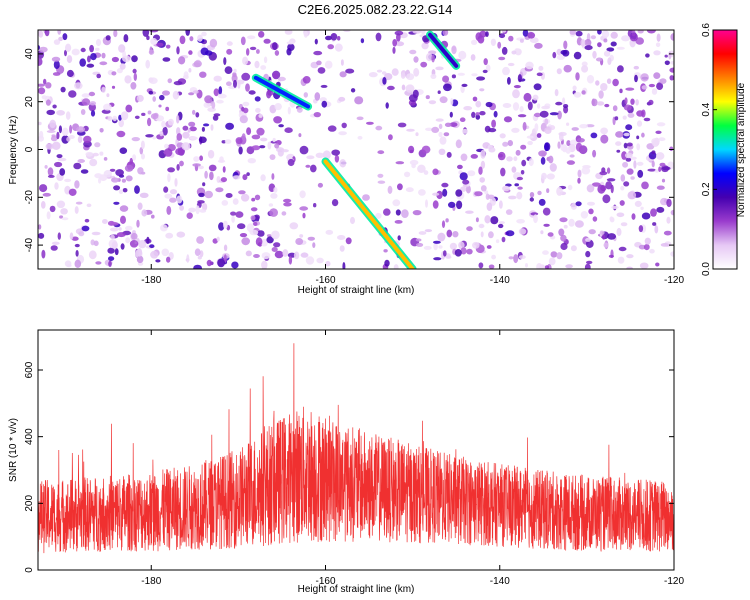  I want to click on colorbar-tick-label: 0.0, so click(706, 269).